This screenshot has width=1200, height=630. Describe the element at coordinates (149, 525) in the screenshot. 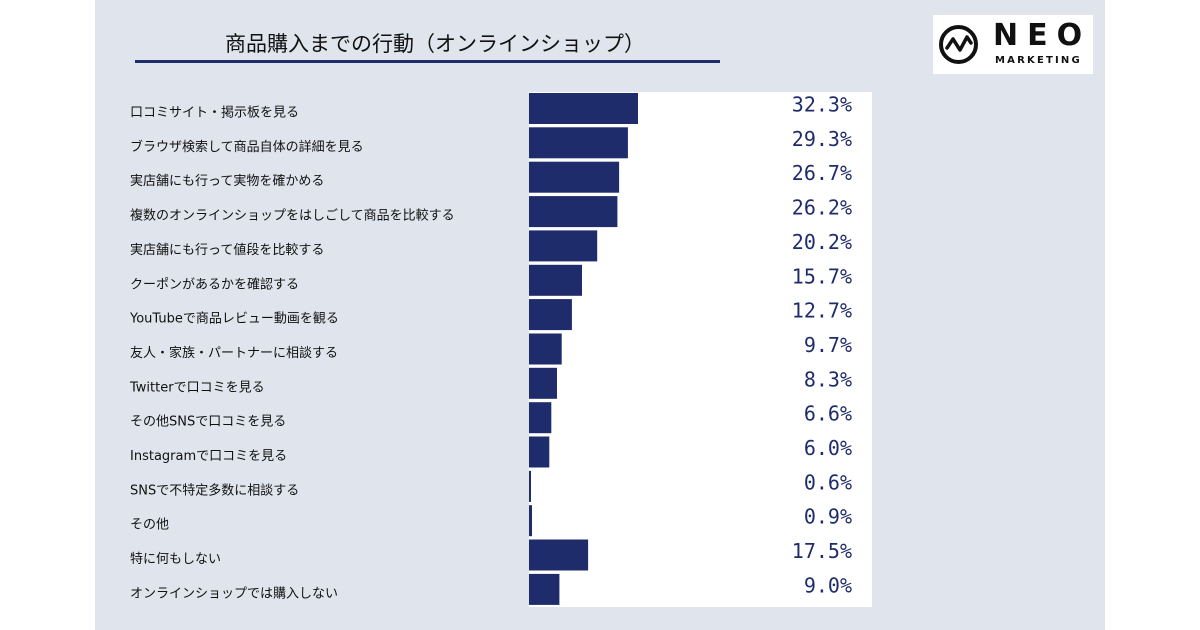

I see `category-label: その他` at that location.